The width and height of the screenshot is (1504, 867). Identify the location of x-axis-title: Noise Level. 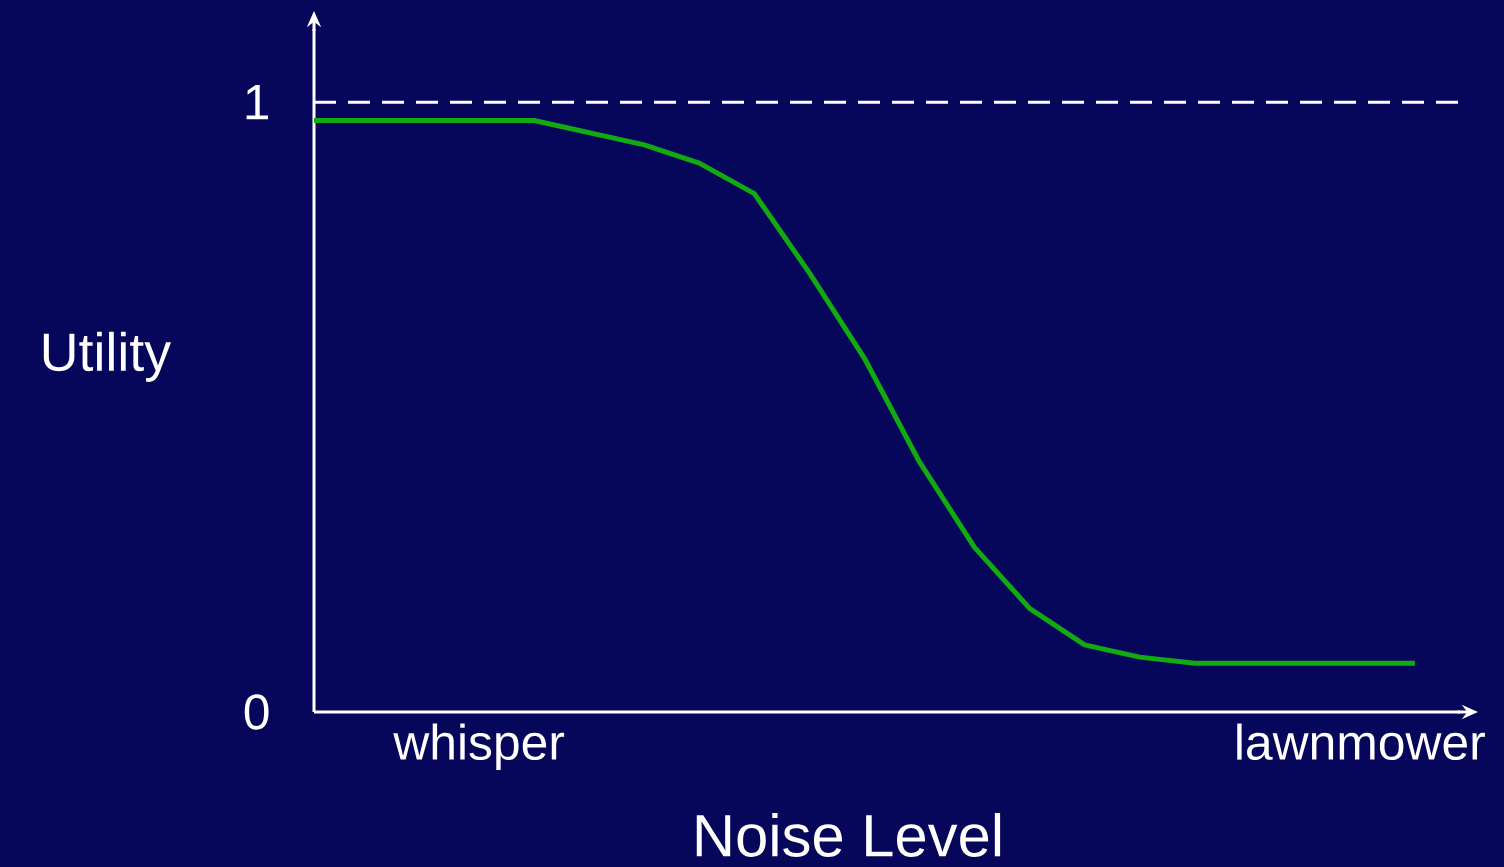
(848, 834).